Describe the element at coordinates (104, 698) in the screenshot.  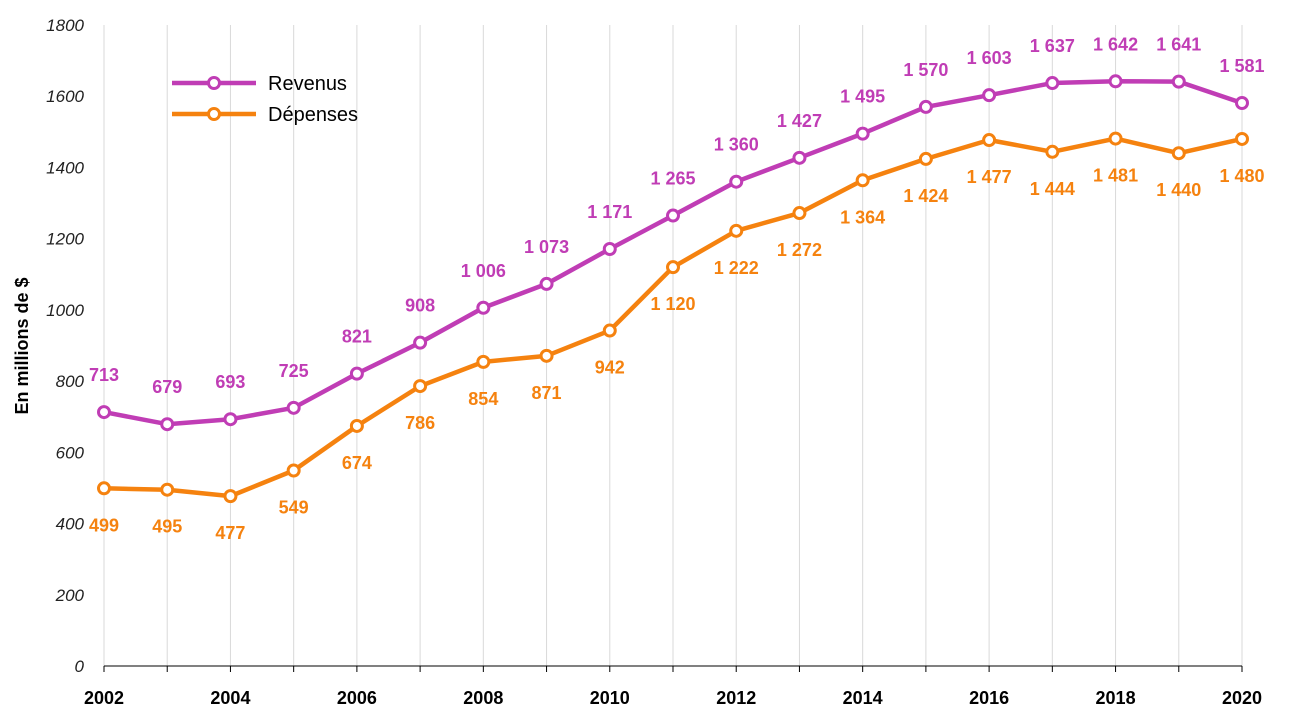
I see `x-tick-label: 2002` at that location.